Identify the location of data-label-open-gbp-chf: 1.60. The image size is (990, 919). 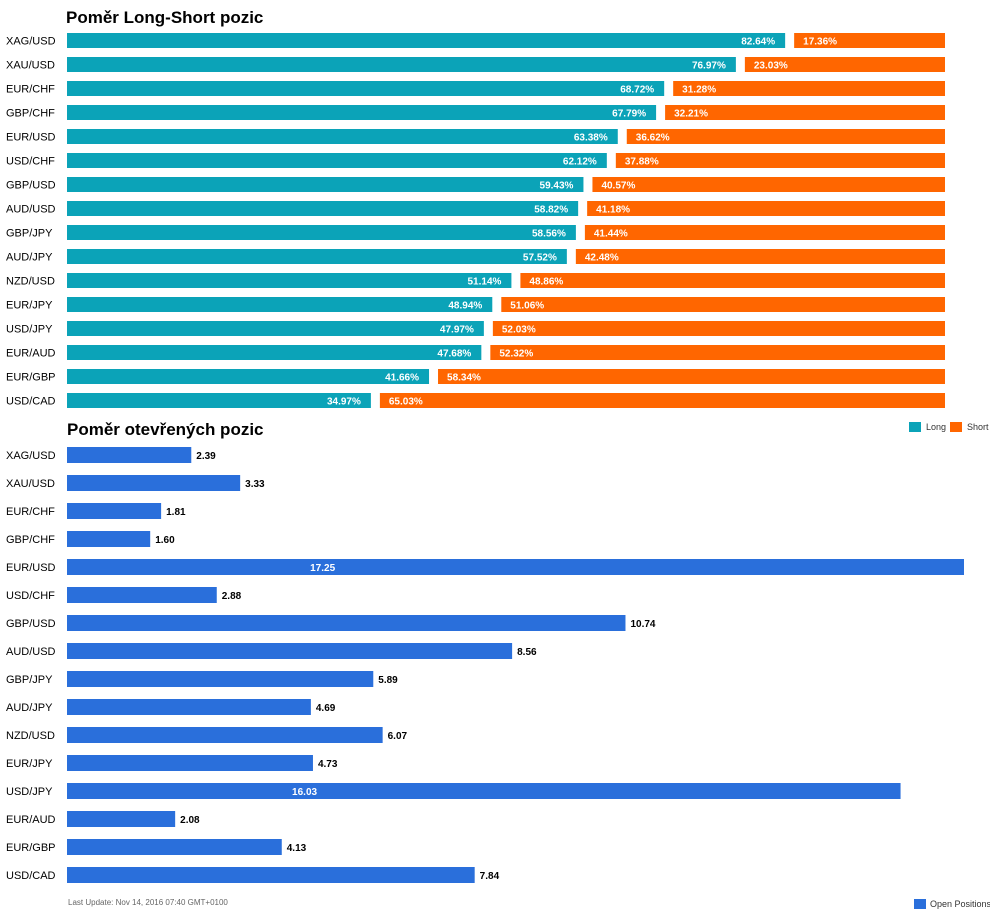
(165, 540).